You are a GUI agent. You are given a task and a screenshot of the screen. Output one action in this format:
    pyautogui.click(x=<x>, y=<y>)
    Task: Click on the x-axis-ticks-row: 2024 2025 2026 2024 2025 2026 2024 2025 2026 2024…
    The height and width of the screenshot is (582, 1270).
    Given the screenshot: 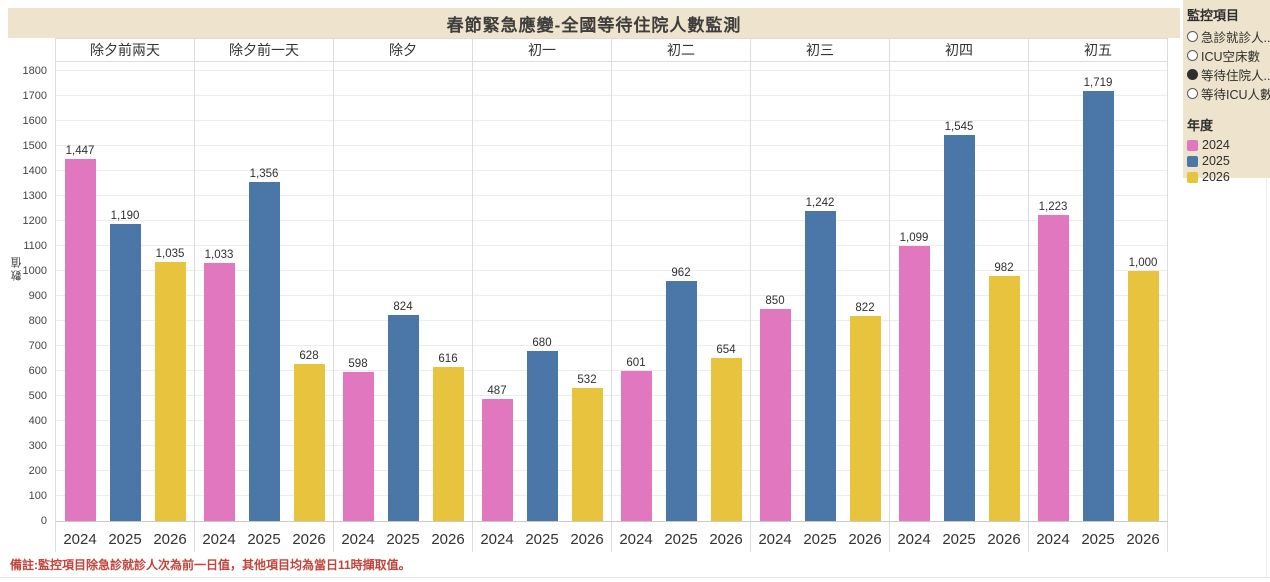 What is the action you would take?
    pyautogui.click(x=611, y=537)
    